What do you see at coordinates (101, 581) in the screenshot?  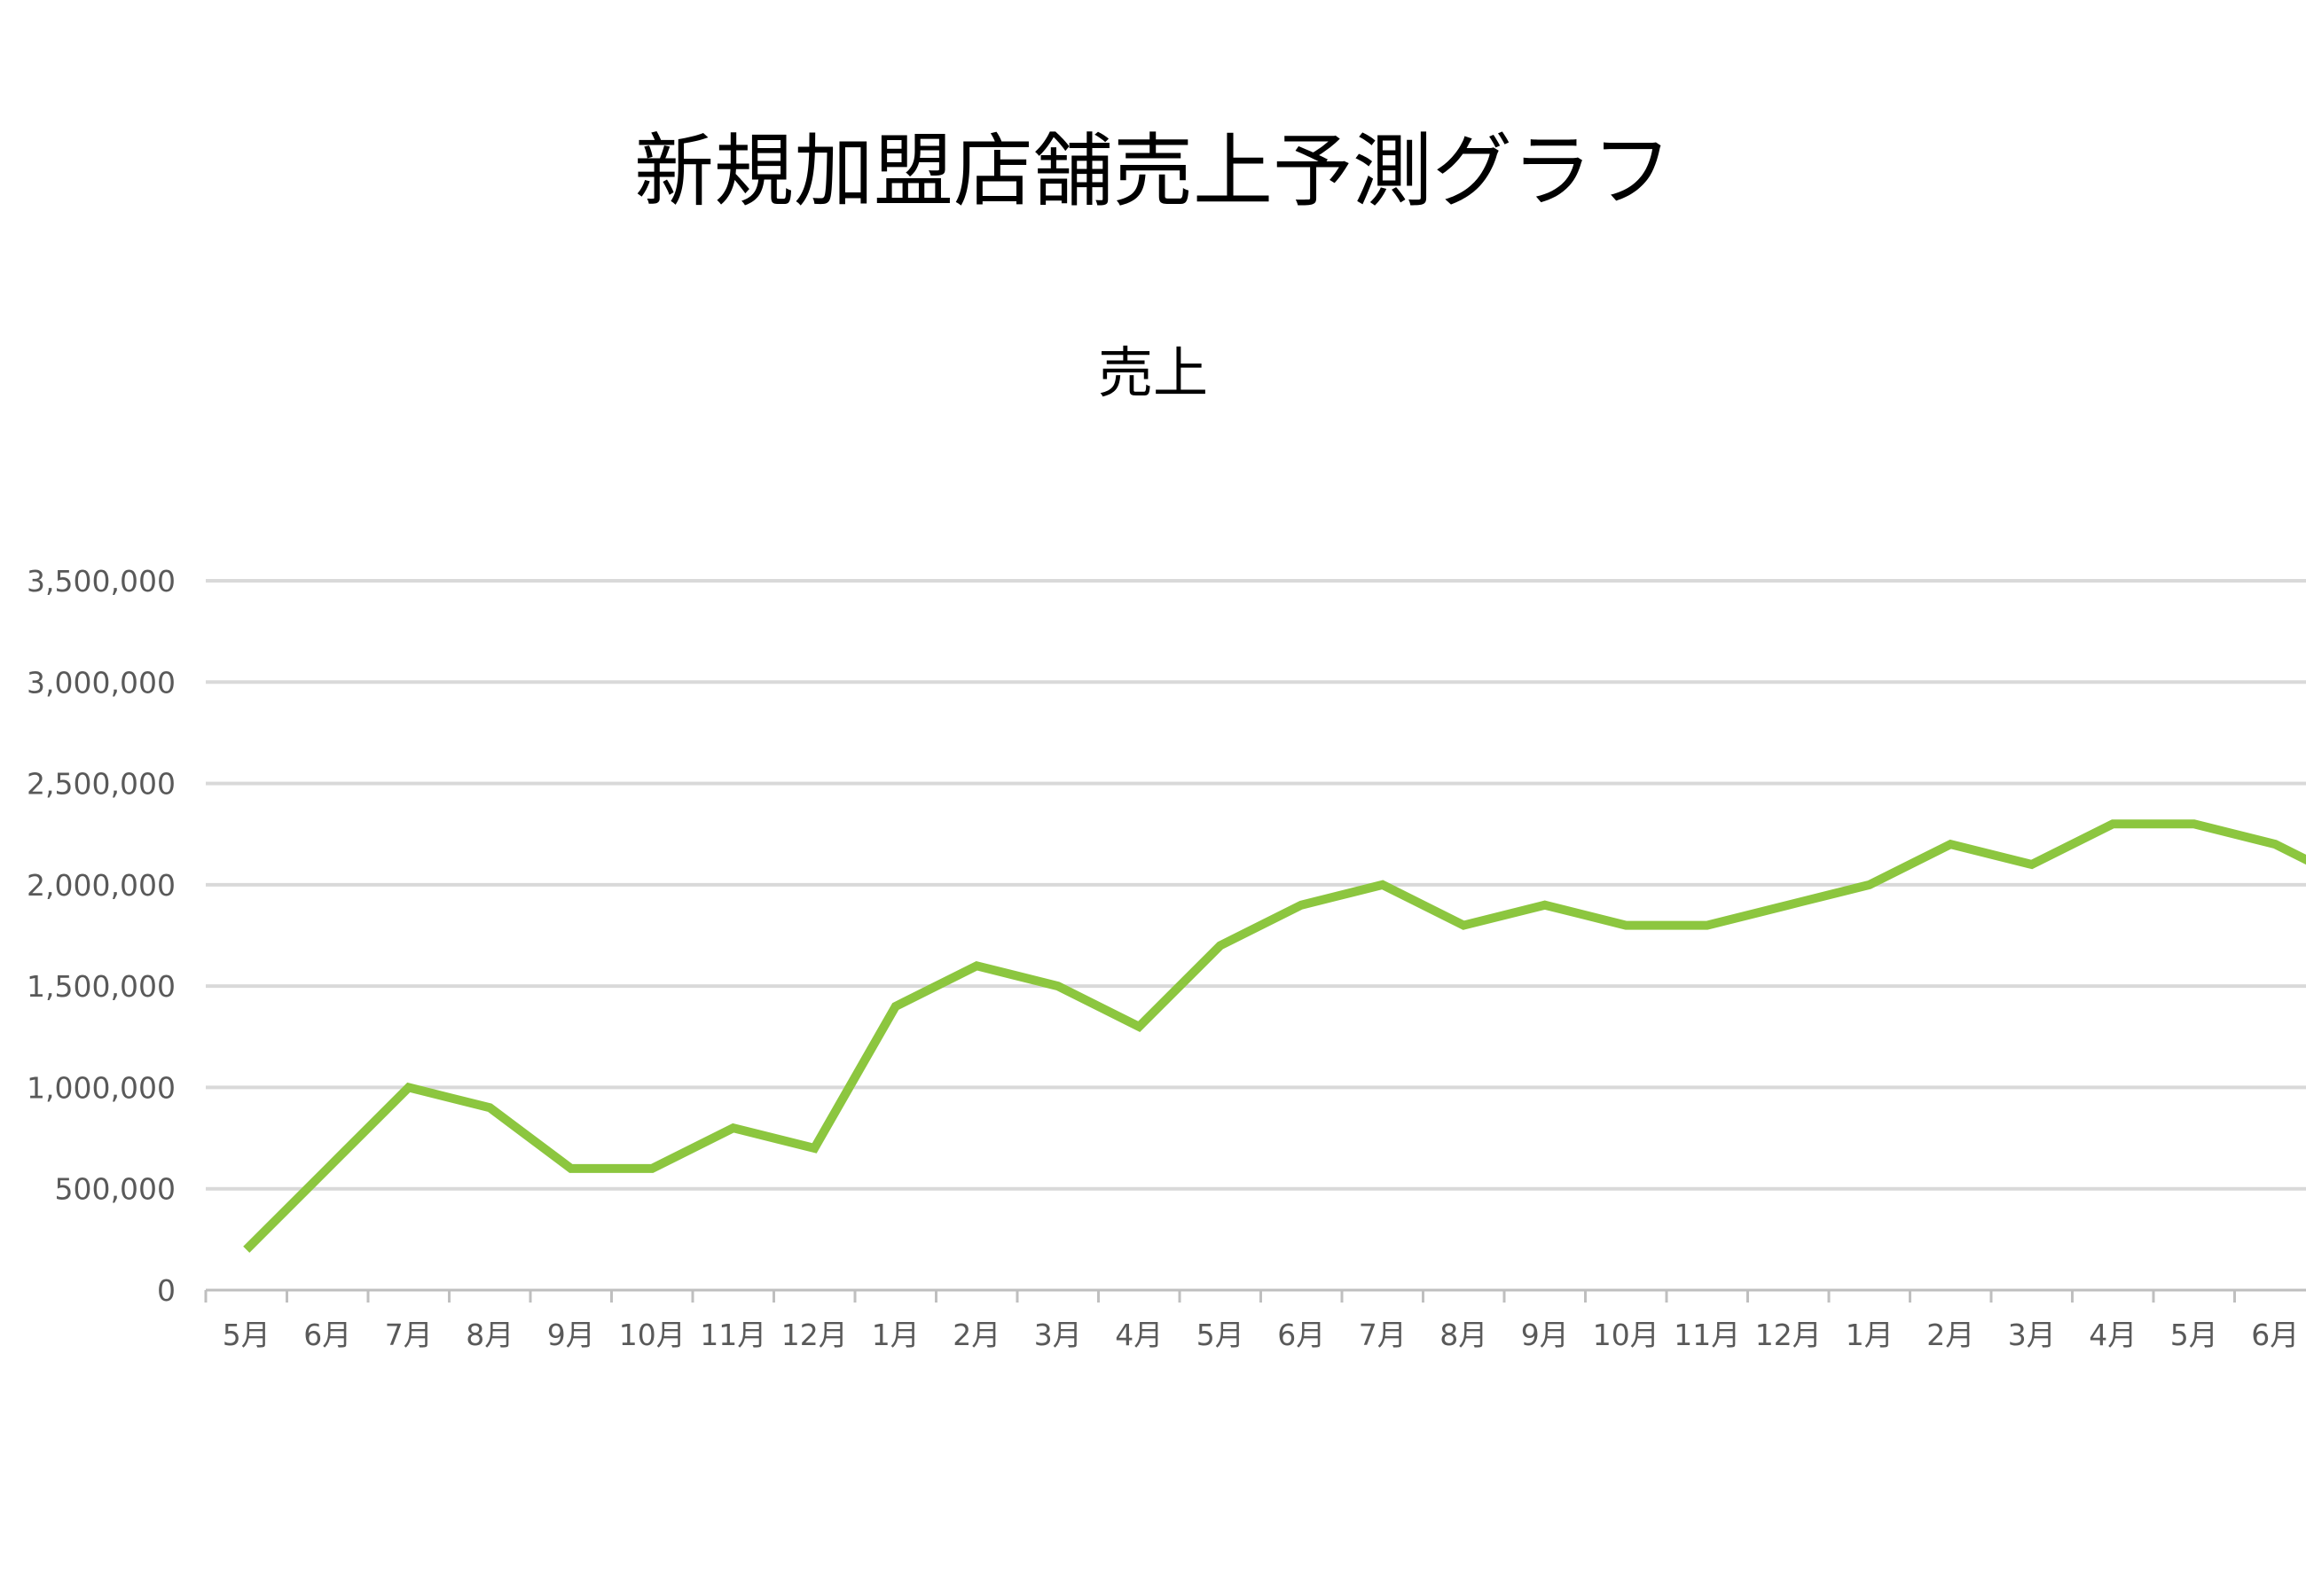 I see `y-tick-label: 3,500,000` at bounding box center [101, 581].